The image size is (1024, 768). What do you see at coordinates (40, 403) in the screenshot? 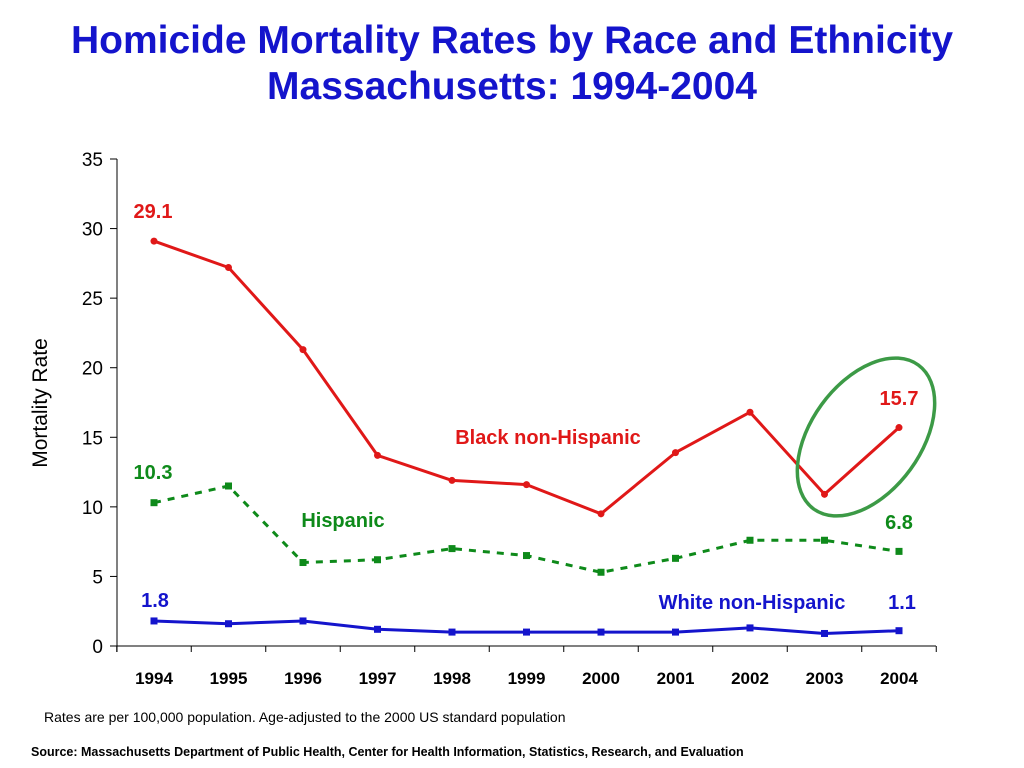
I see `y-axis-label: Mortality Rate` at bounding box center [40, 403].